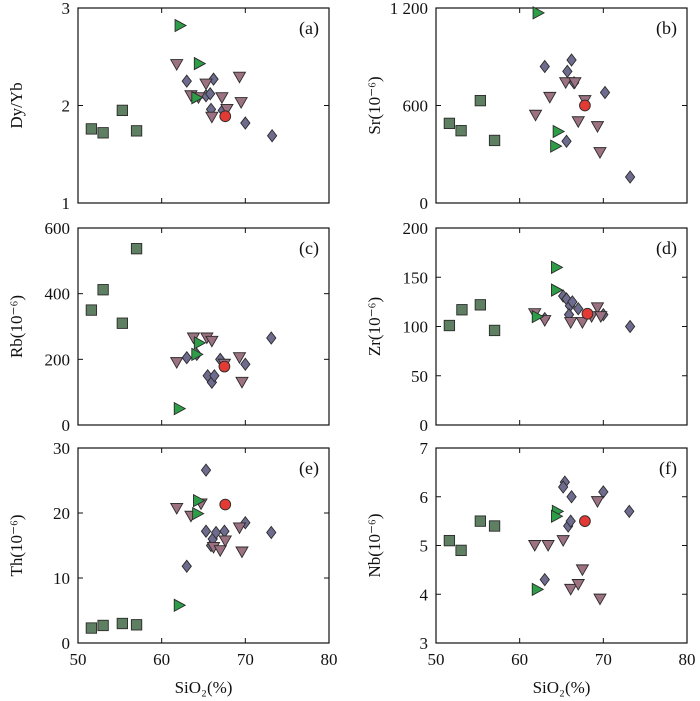 The height and width of the screenshot is (701, 700). What do you see at coordinates (16, 545) in the screenshot?
I see `y-axis-label: Th(10⁻⁶)` at bounding box center [16, 545].